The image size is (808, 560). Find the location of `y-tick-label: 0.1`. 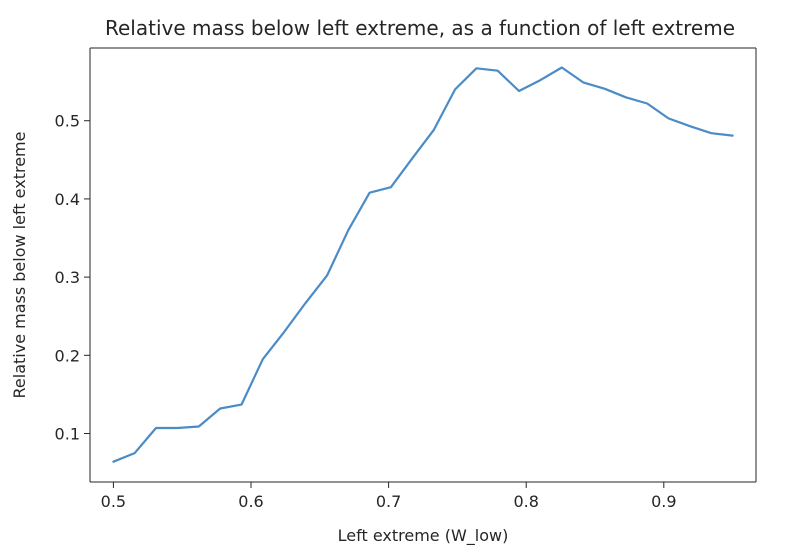

y-tick-label: 0.1 is located at coordinates (67, 434).